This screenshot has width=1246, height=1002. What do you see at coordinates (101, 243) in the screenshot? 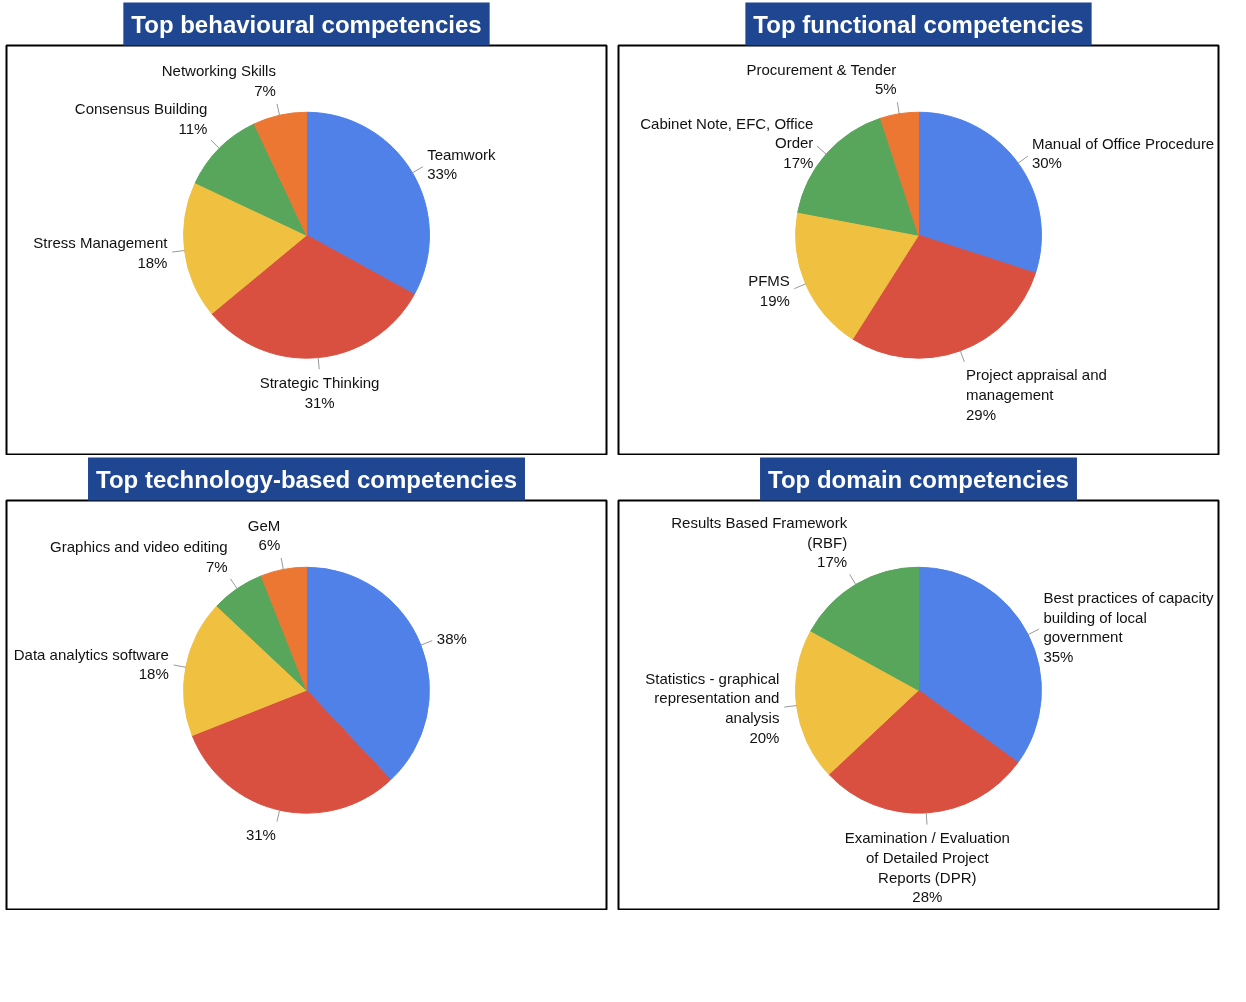
I see `slice-label: Stress Management` at bounding box center [101, 243].